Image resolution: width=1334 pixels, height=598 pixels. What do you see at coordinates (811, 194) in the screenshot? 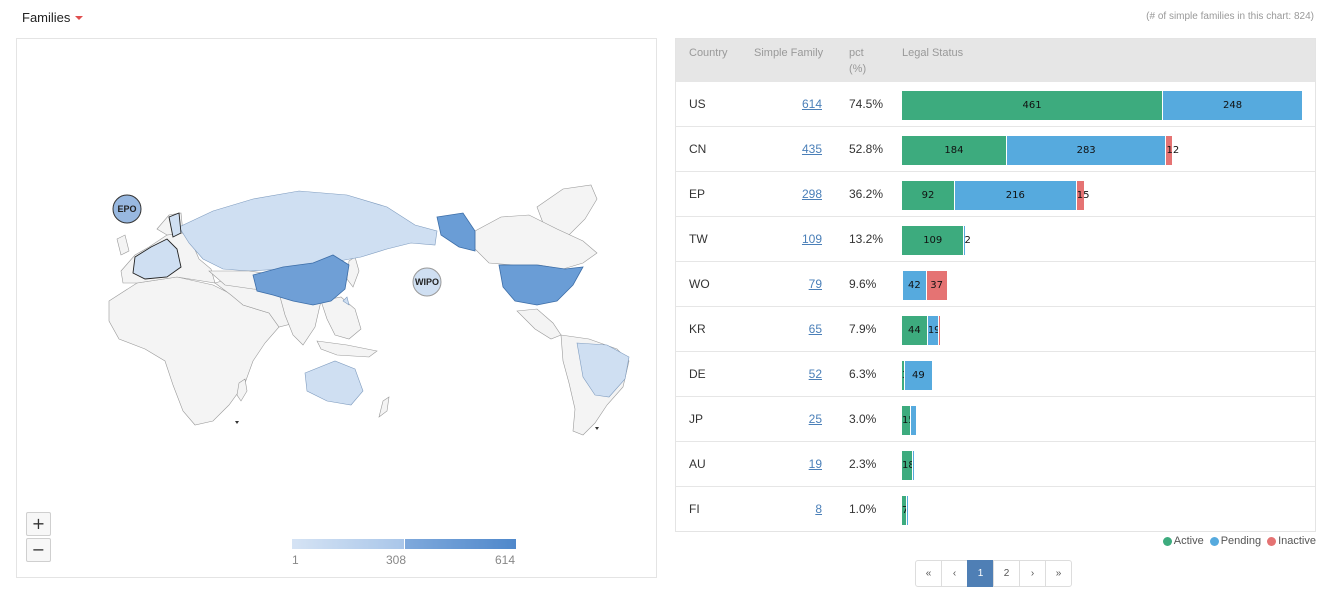
I see `simple-family-link: 298` at bounding box center [811, 194].